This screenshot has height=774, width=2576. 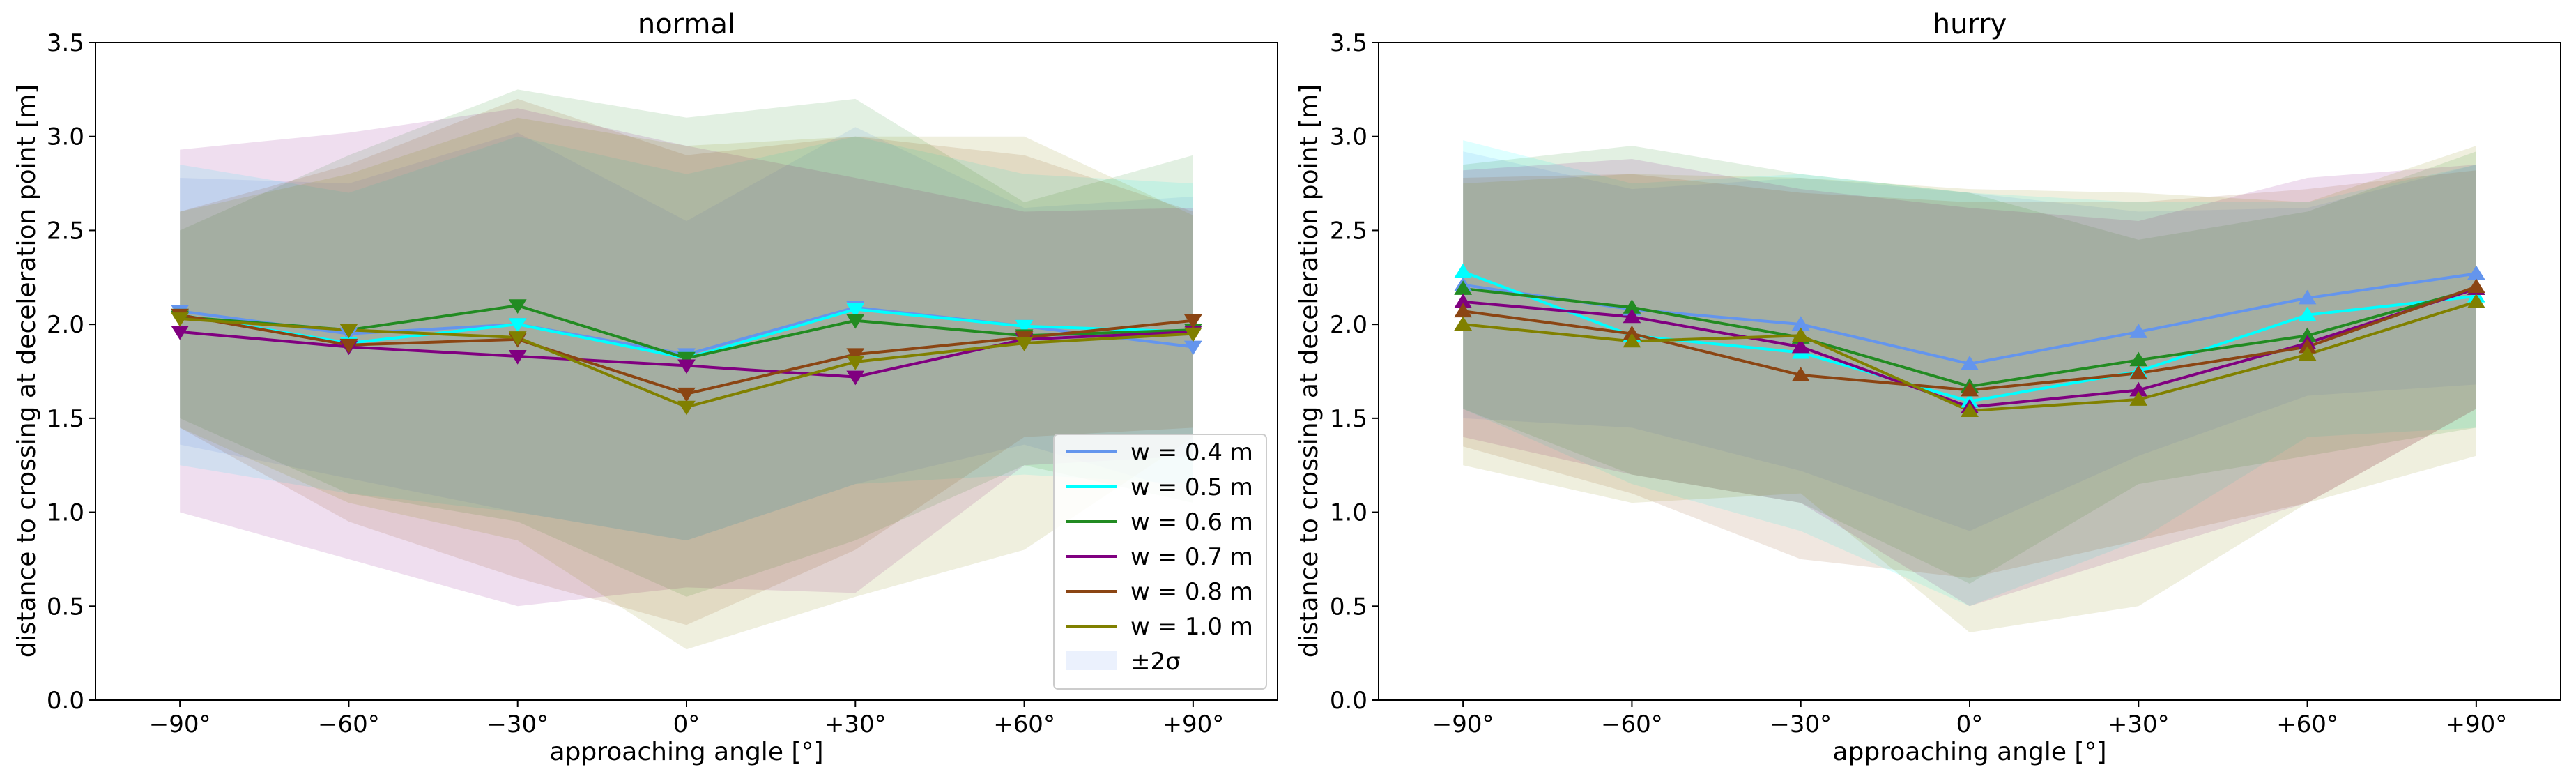 I want to click on legend-label: ±2σ, so click(x=1155, y=662).